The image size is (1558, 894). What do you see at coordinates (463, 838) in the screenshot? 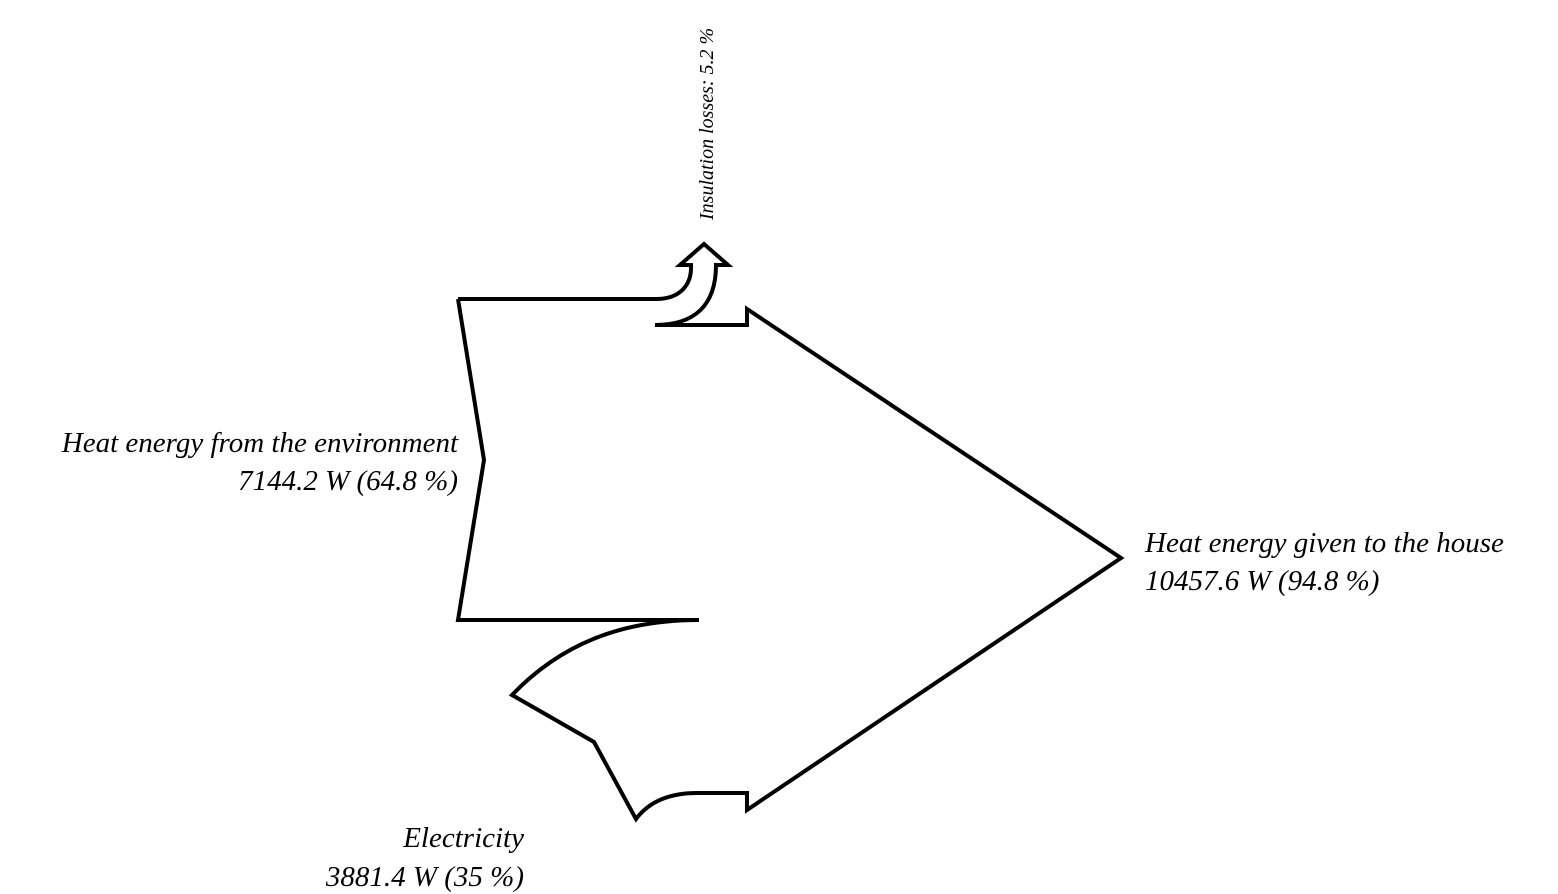
I see `electricity-input-name: Electricity` at bounding box center [463, 838].